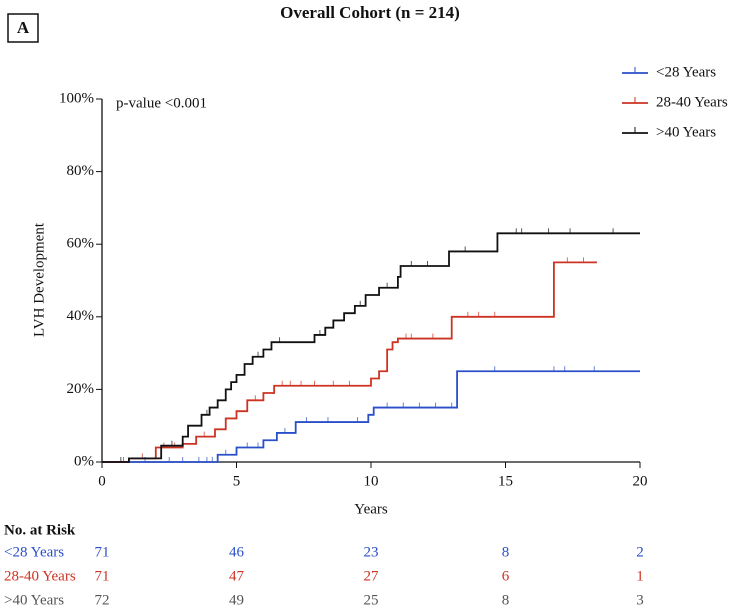  I want to click on y-tick-label: 20%, so click(81, 389).